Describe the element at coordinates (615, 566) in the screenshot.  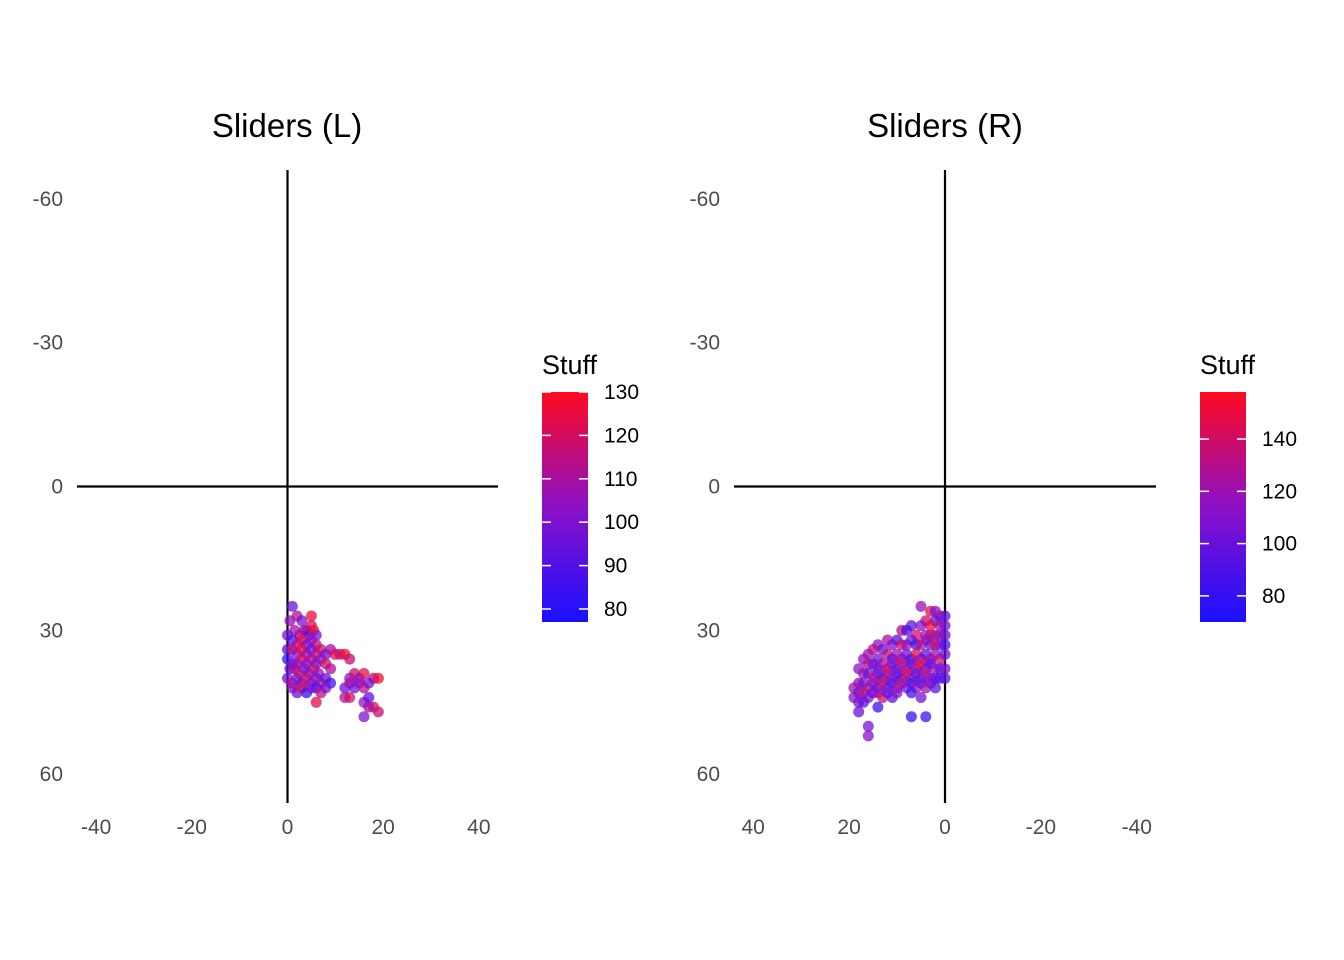
I see `colorbar-tick-label: 90` at that location.